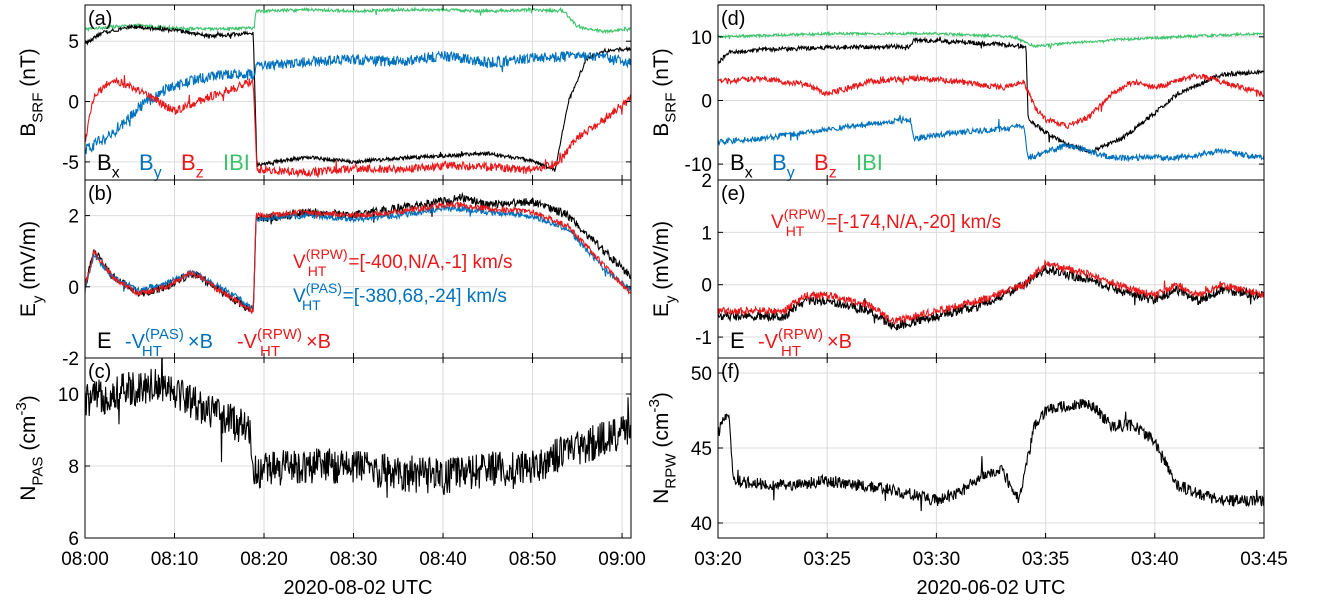  What do you see at coordinates (175, 559) in the screenshot?
I see `x-tick-label: 08:10` at bounding box center [175, 559].